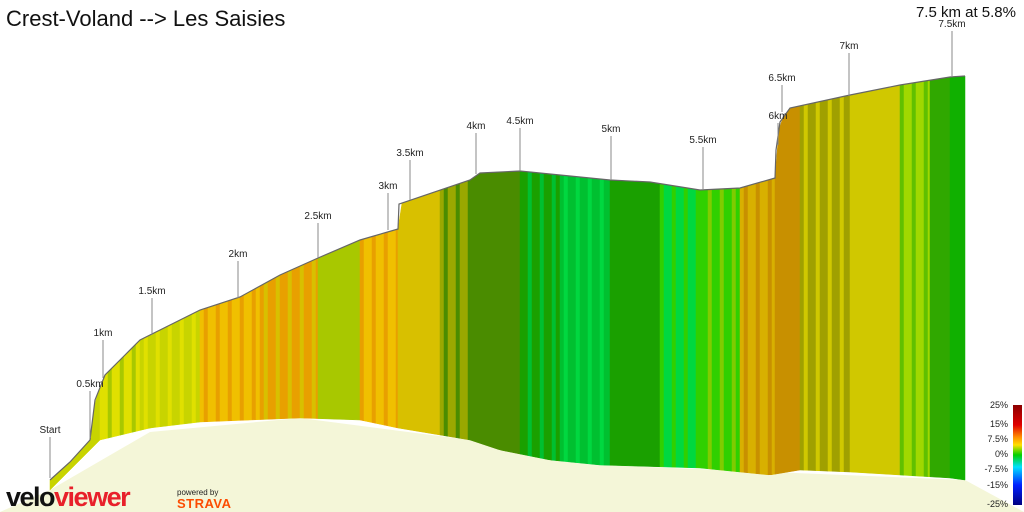 This screenshot has width=1024, height=512. I want to click on km-marker-label: 5.5km, so click(702, 140).